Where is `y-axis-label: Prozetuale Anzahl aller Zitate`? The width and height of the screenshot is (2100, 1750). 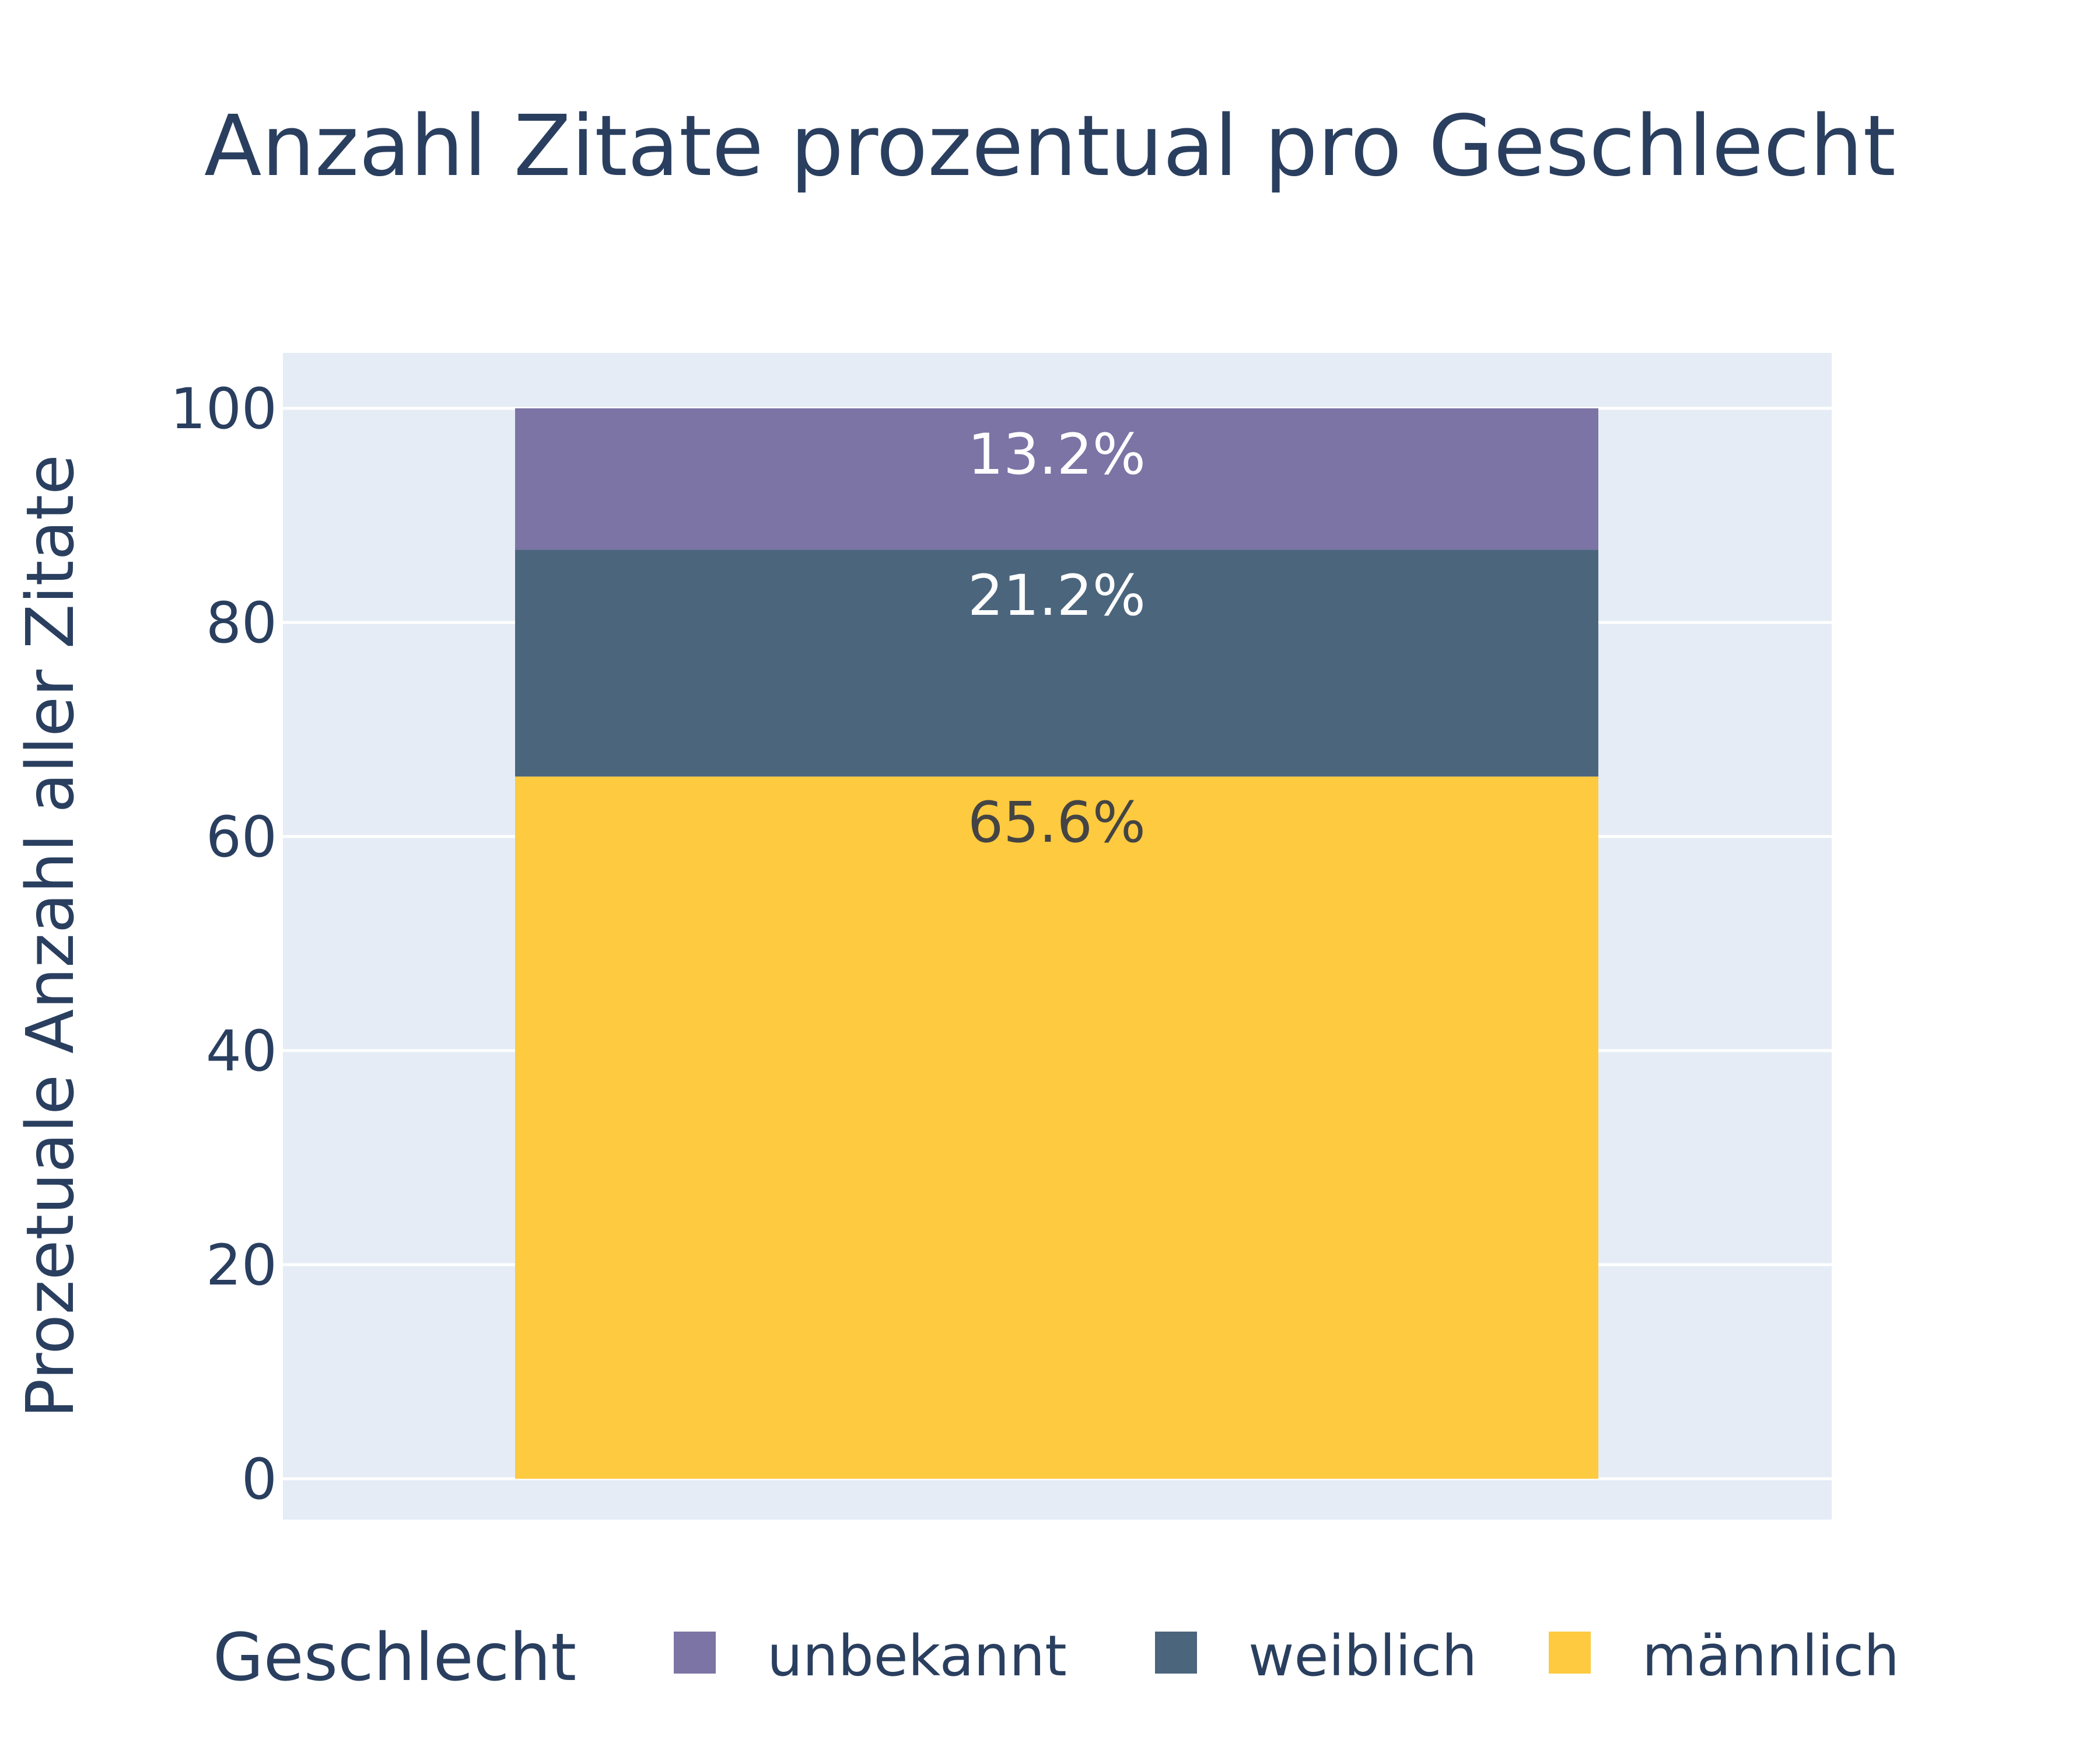 y-axis-label: Prozetuale Anzahl aller Zitate is located at coordinates (51, 936).